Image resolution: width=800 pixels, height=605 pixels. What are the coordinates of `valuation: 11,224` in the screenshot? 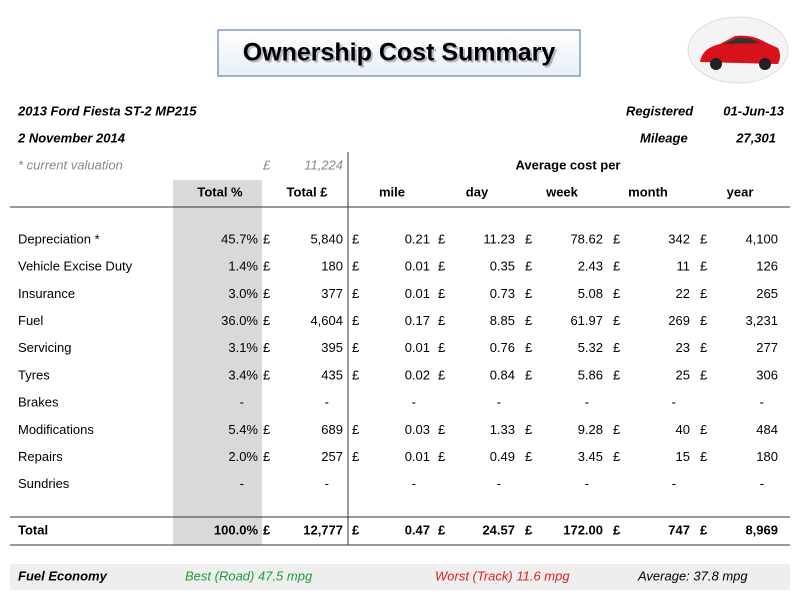 It's located at (323, 164).